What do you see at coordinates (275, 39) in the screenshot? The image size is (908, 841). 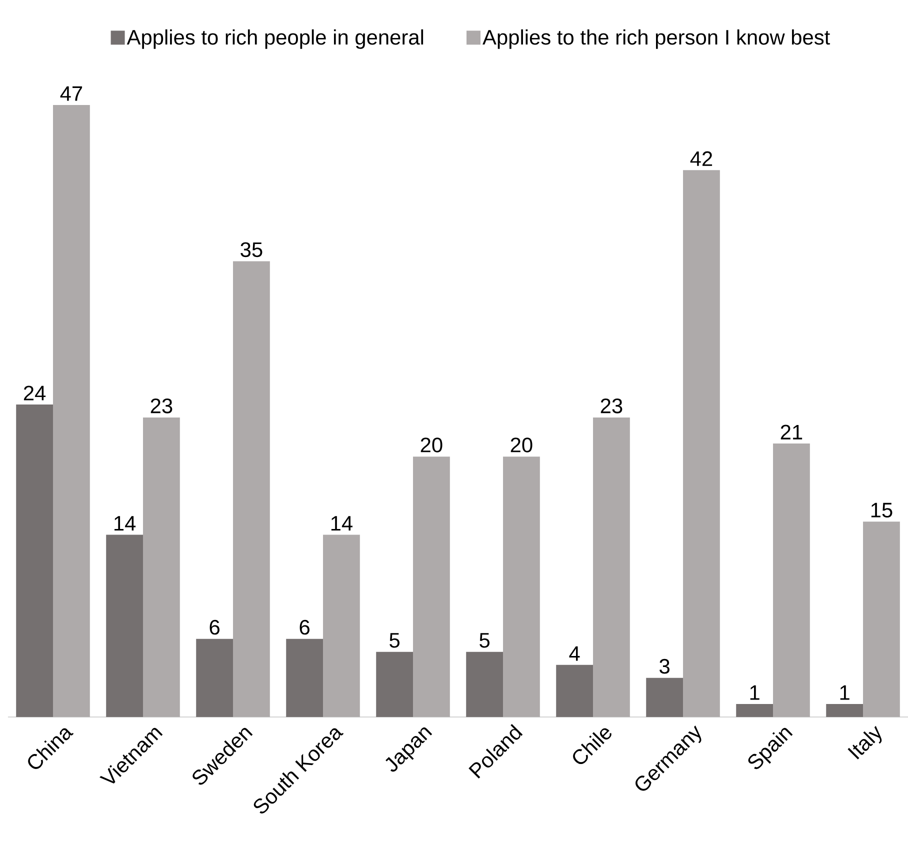 I see `legend-label: Applies to rich people in general` at bounding box center [275, 39].